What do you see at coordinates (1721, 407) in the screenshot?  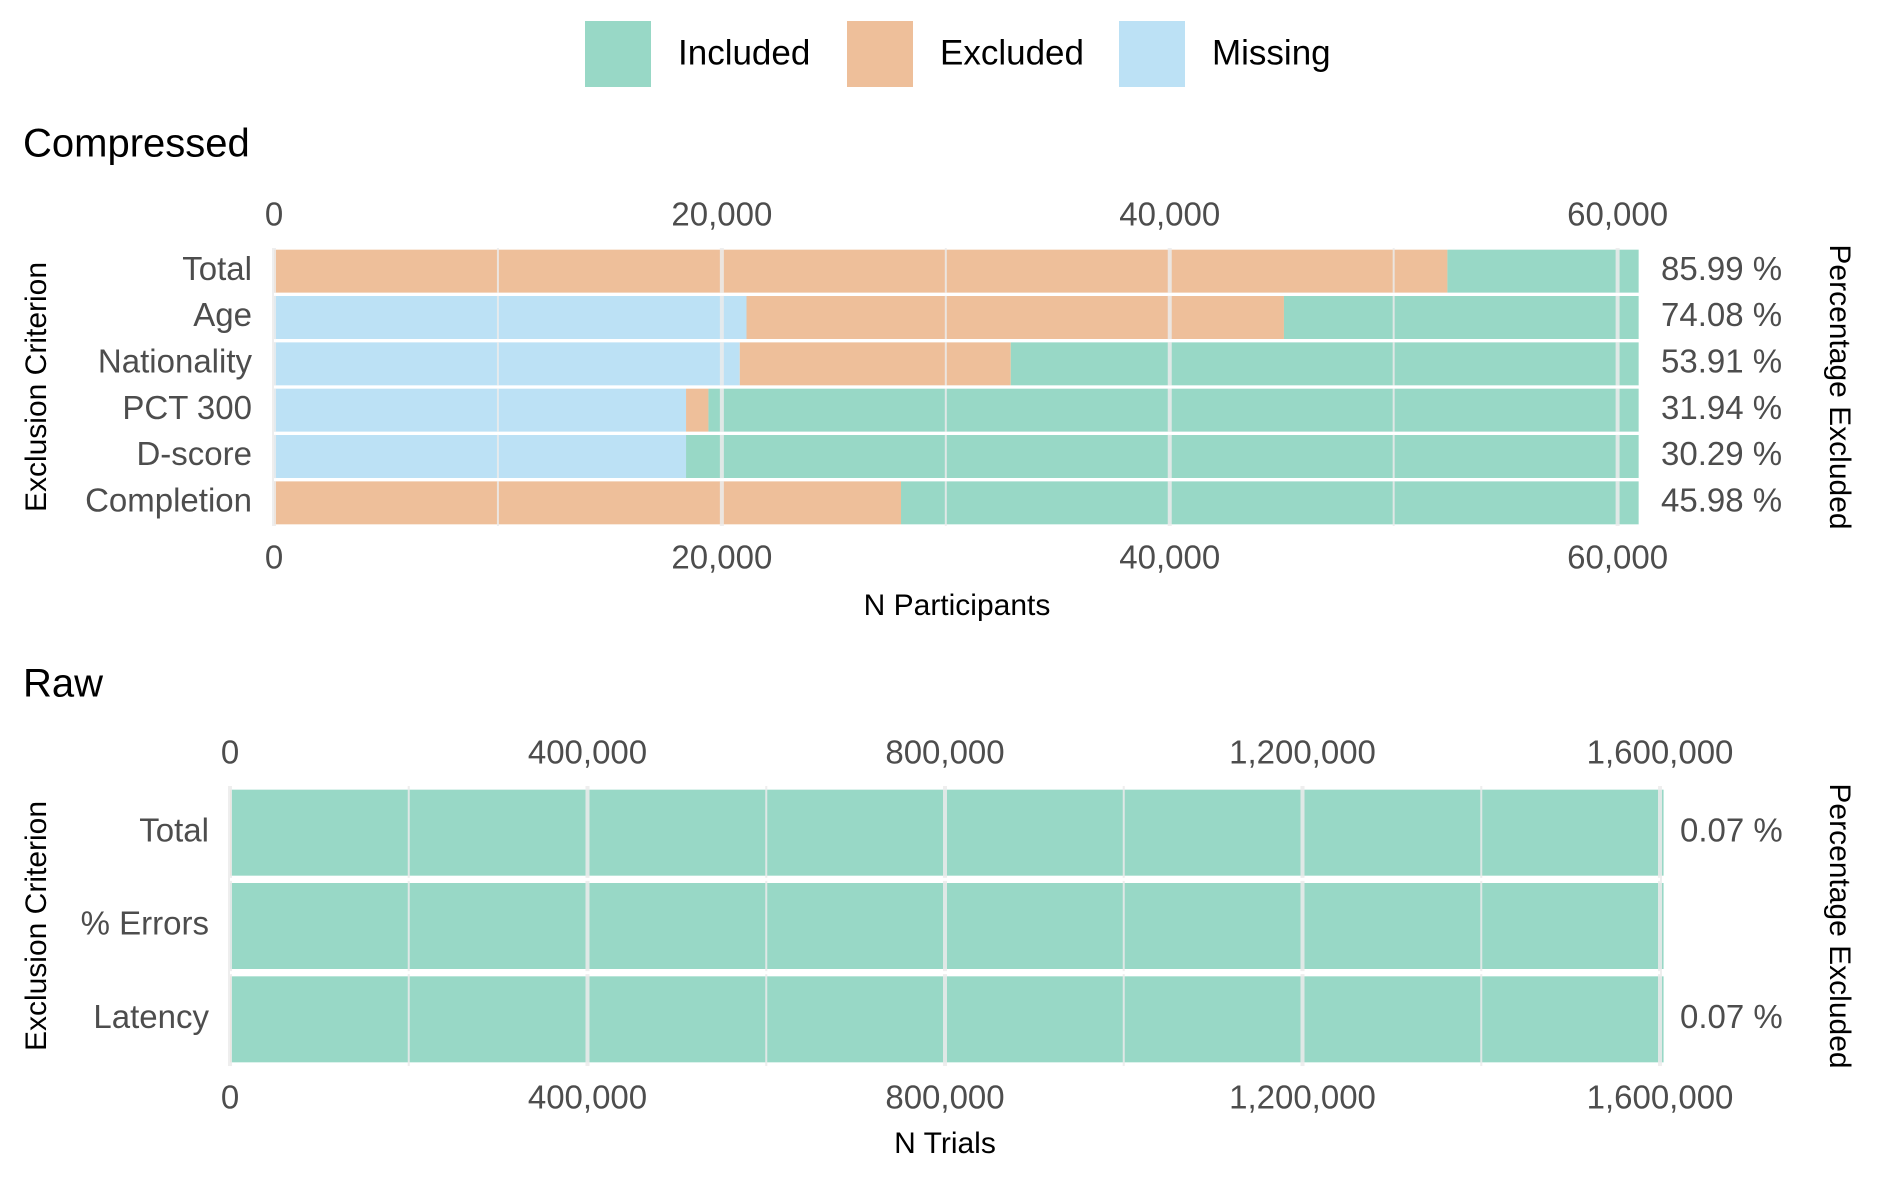 I see `panel-1-percent-label: 31.94 %` at bounding box center [1721, 407].